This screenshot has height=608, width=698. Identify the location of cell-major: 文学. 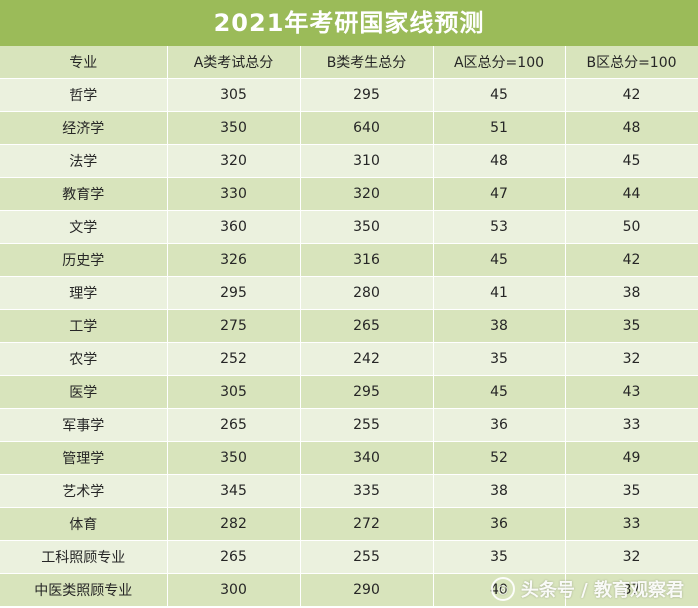
(84, 227).